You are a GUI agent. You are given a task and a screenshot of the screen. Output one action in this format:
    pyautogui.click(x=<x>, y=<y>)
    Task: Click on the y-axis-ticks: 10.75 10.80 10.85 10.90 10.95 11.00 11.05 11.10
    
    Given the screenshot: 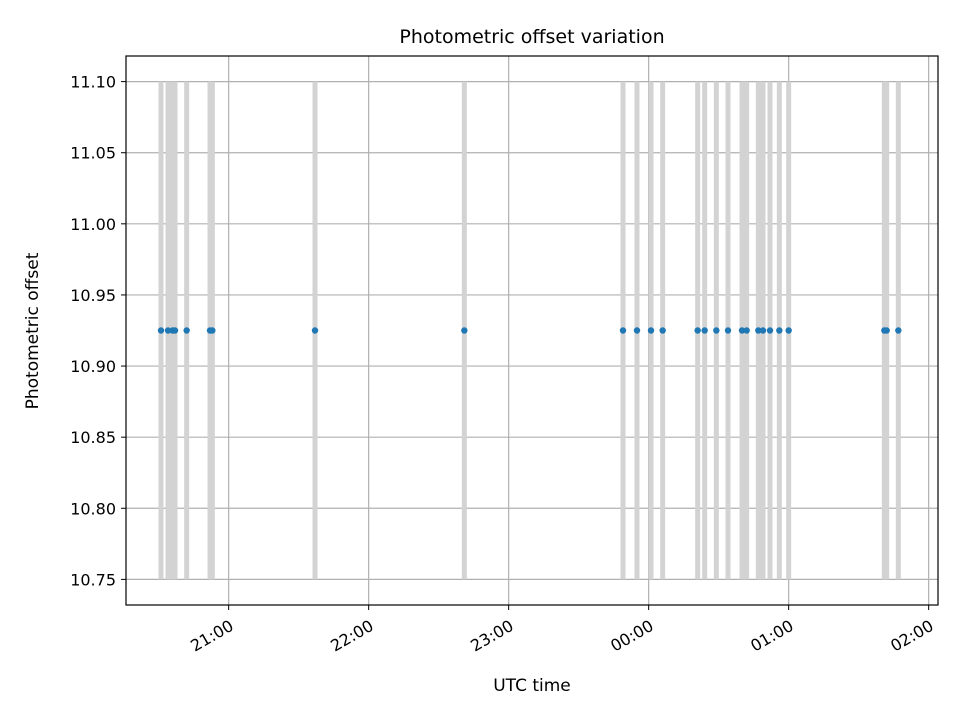 What is the action you would take?
    pyautogui.click(x=98, y=331)
    